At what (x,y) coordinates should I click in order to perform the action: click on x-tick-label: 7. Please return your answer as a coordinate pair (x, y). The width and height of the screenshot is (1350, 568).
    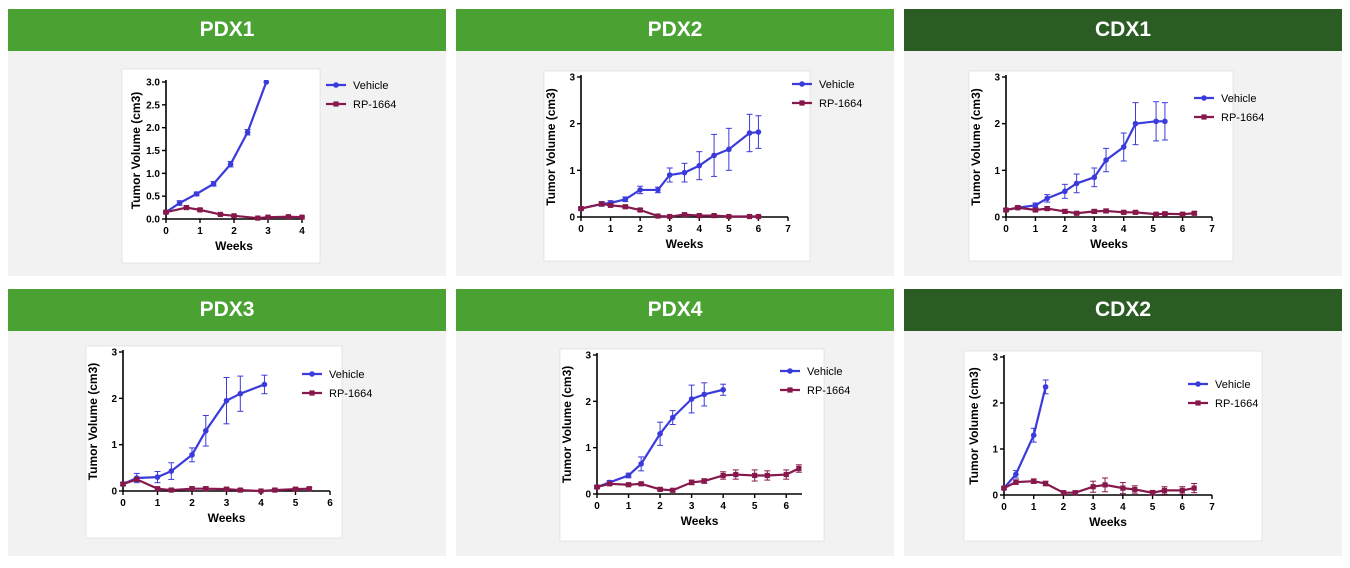
    Looking at the image, I should click on (788, 229).